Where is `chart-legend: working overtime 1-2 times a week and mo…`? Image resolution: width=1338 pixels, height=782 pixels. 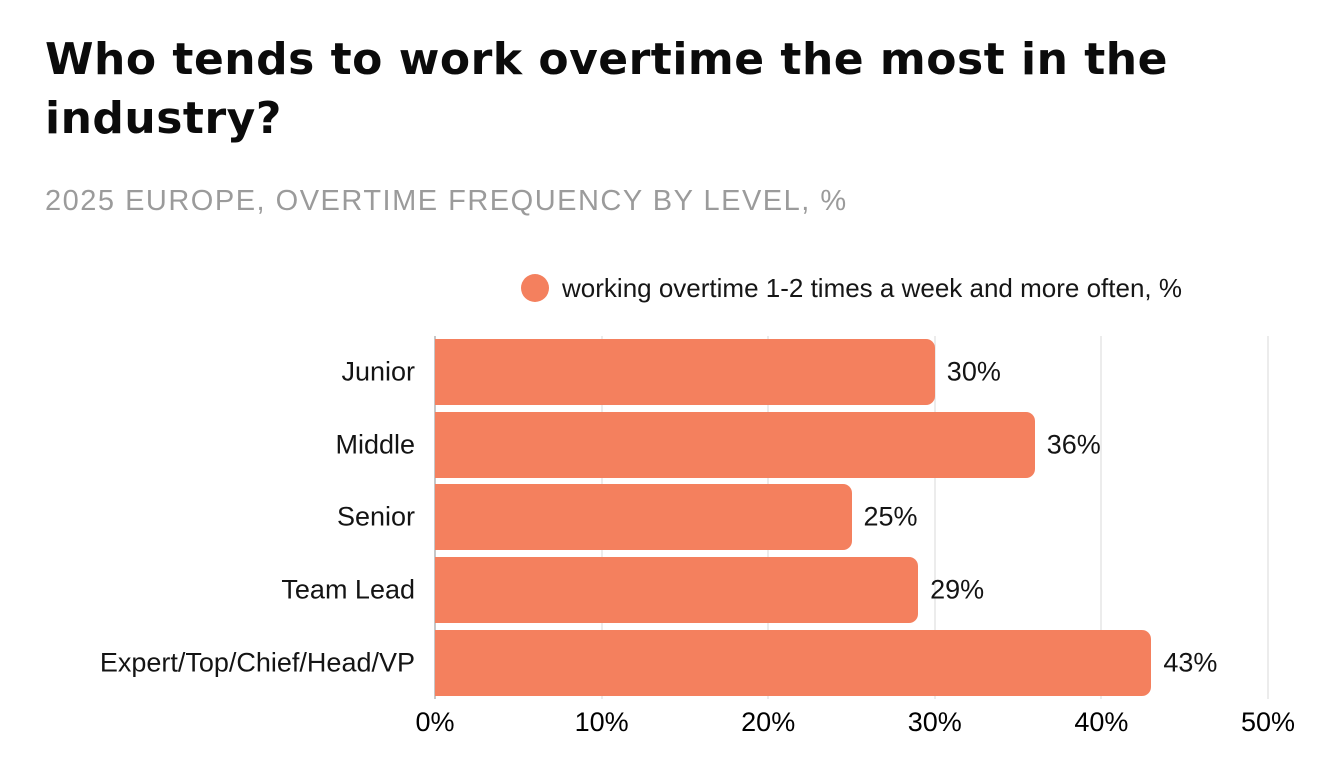 chart-legend: working overtime 1-2 times a week and mo… is located at coordinates (851, 288).